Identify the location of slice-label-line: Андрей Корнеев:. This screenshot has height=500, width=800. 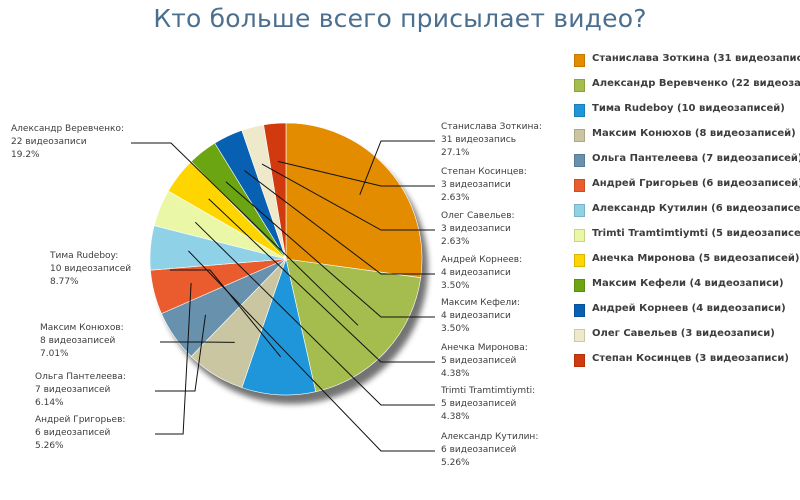
(481, 260).